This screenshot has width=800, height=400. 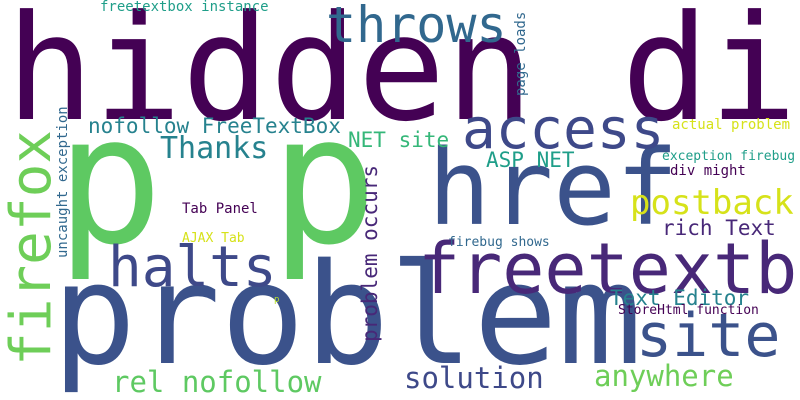 What do you see at coordinates (680, 298) in the screenshot?
I see `word-text-editor: Text Editor` at bounding box center [680, 298].